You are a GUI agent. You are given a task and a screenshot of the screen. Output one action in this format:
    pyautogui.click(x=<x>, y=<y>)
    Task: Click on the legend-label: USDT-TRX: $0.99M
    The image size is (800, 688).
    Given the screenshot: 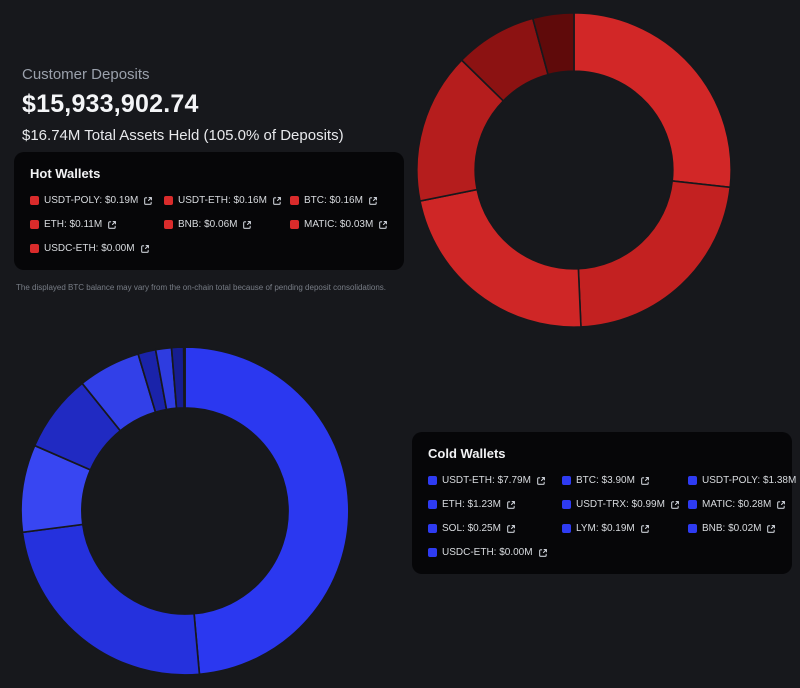 What is the action you would take?
    pyautogui.click(x=620, y=504)
    